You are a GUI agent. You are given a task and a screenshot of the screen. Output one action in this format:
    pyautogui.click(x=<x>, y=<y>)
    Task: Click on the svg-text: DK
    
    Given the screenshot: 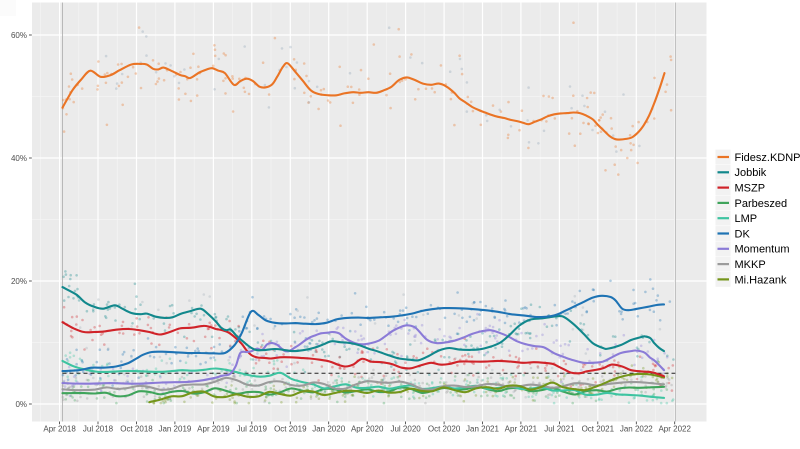 What is the action you would take?
    pyautogui.click(x=743, y=234)
    